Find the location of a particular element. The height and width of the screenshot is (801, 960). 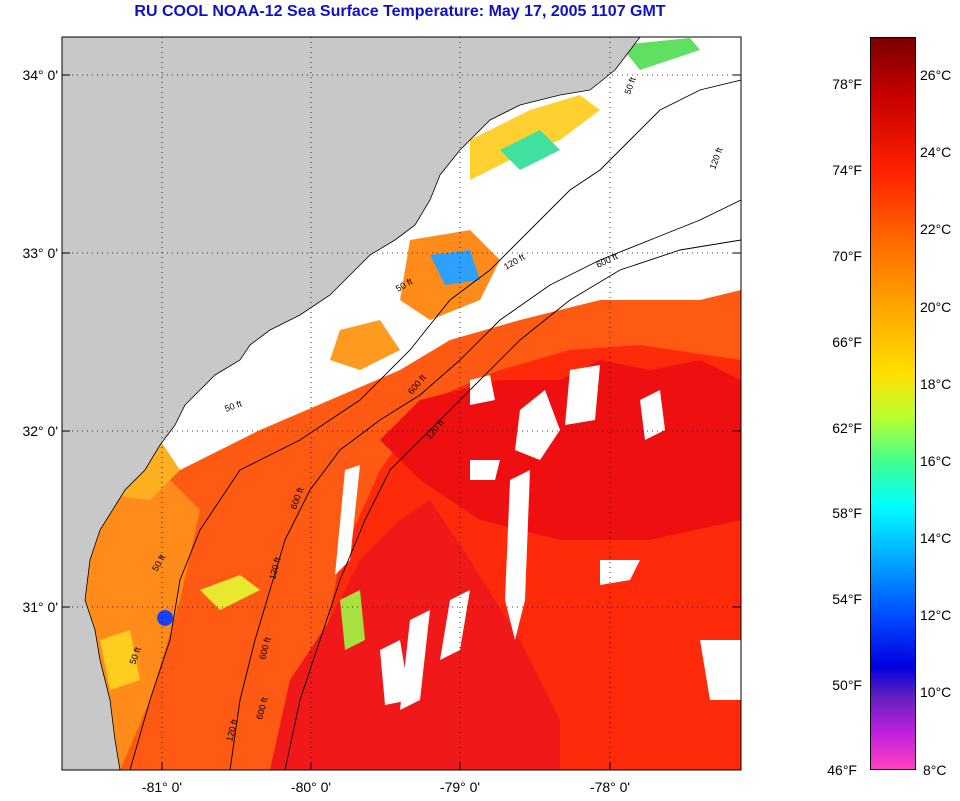

fahrenheit-label: 58°F is located at coordinates (847, 513).